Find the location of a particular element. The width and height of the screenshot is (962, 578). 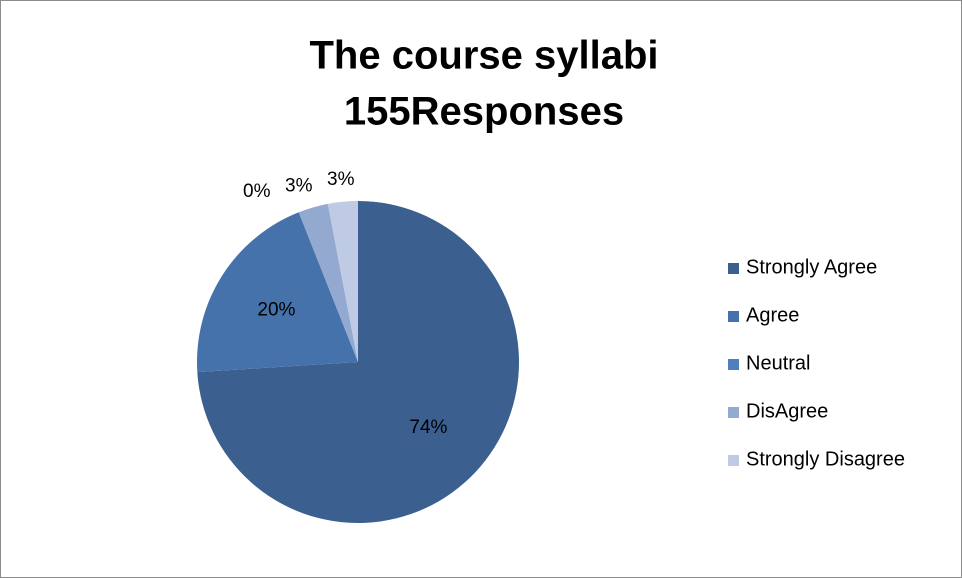

legend-label: Agree is located at coordinates (772, 315).